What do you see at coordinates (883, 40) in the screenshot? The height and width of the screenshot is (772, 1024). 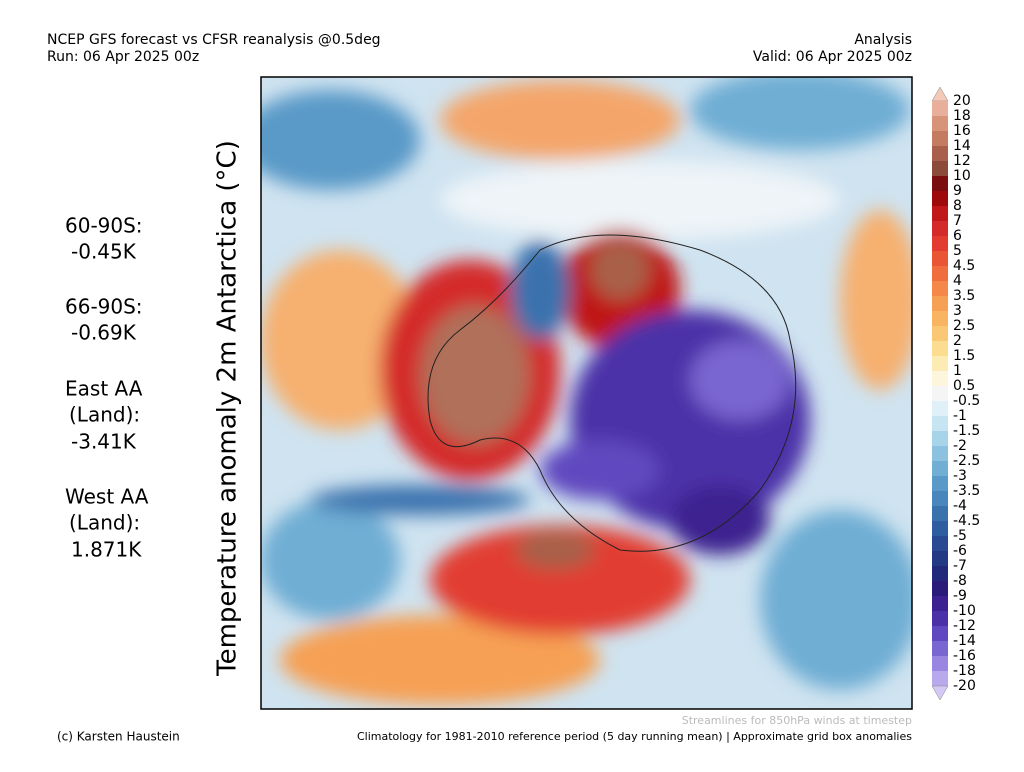 I see `analysis: Analysis` at bounding box center [883, 40].